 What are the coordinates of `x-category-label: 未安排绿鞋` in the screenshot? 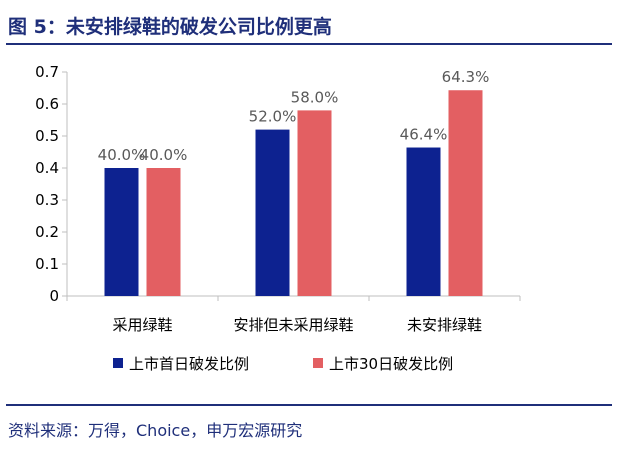 It's located at (444, 325).